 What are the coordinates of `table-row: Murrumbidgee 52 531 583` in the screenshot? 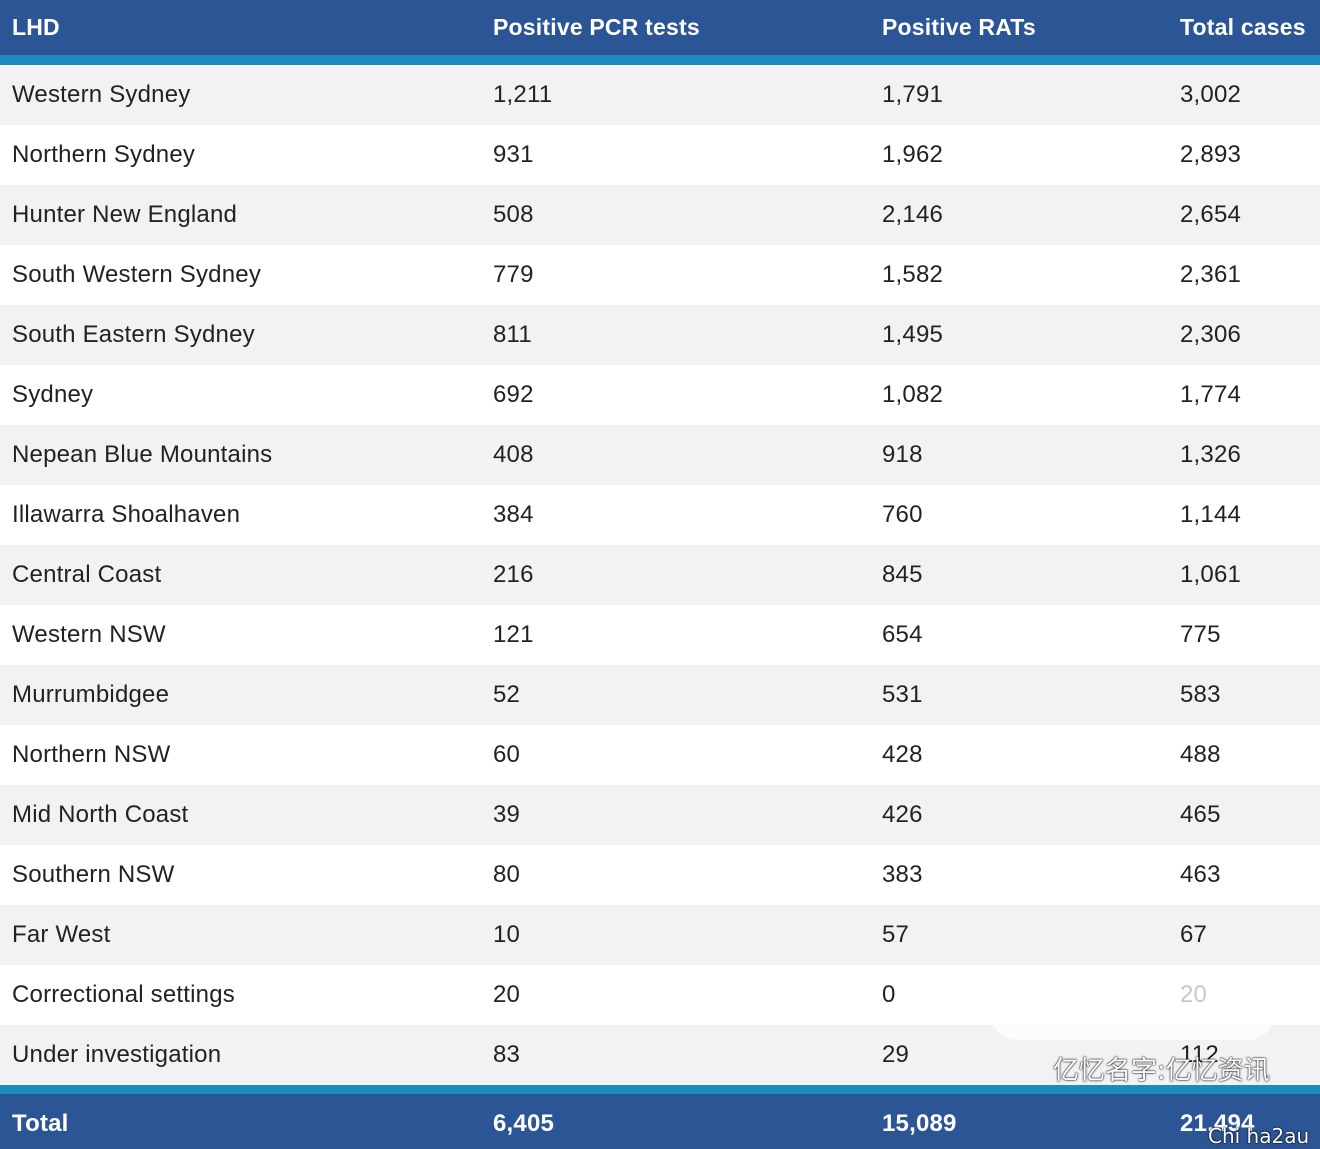 It's located at (660, 695).